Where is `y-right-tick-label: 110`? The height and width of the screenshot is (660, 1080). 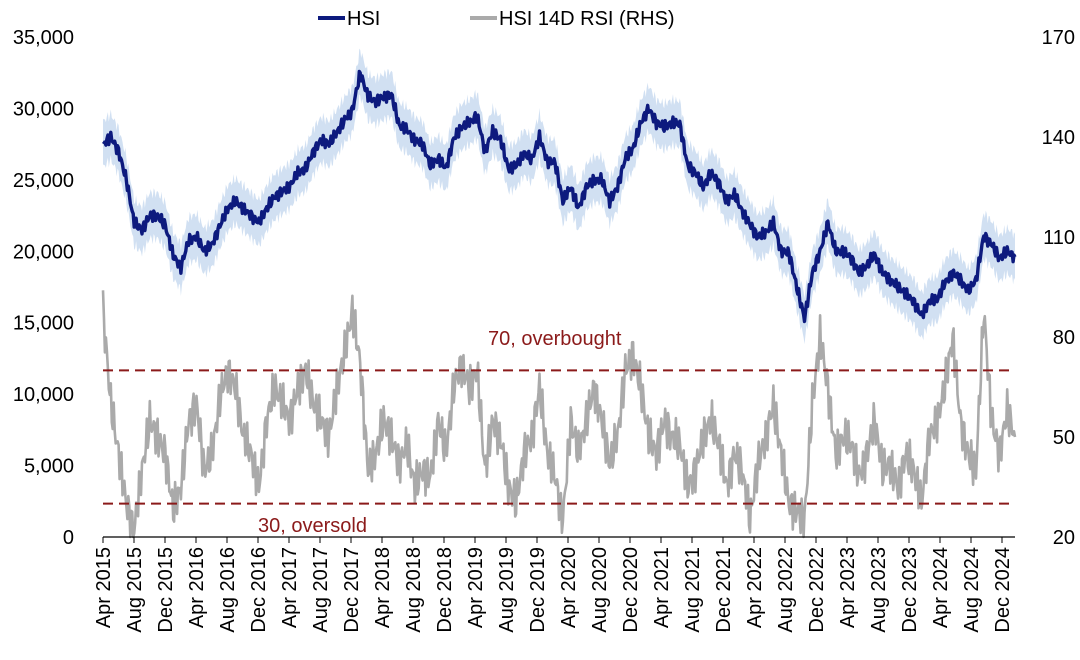 y-right-tick-label: 110 is located at coordinates (1059, 238).